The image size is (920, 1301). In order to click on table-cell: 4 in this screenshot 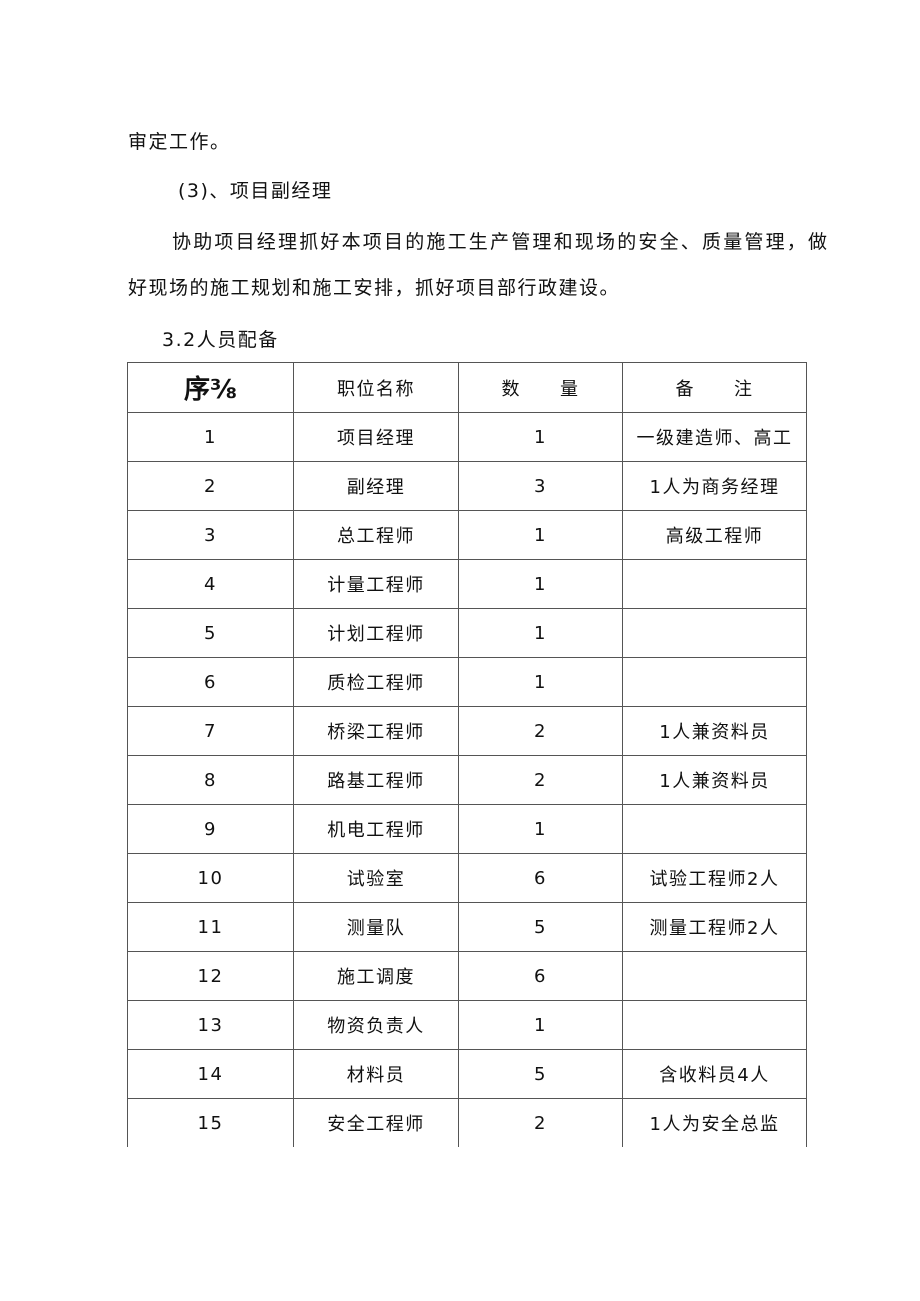, I will do `click(210, 584)`.